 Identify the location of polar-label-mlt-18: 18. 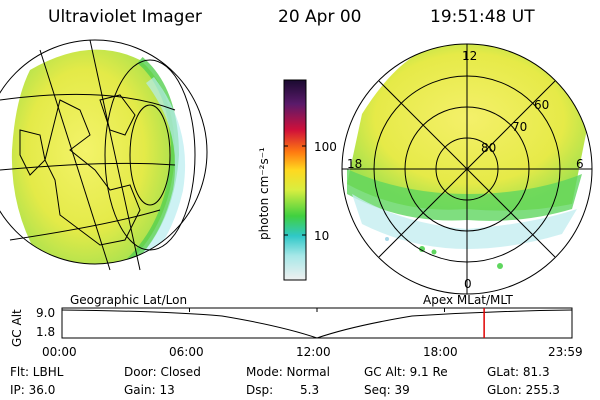
(355, 164).